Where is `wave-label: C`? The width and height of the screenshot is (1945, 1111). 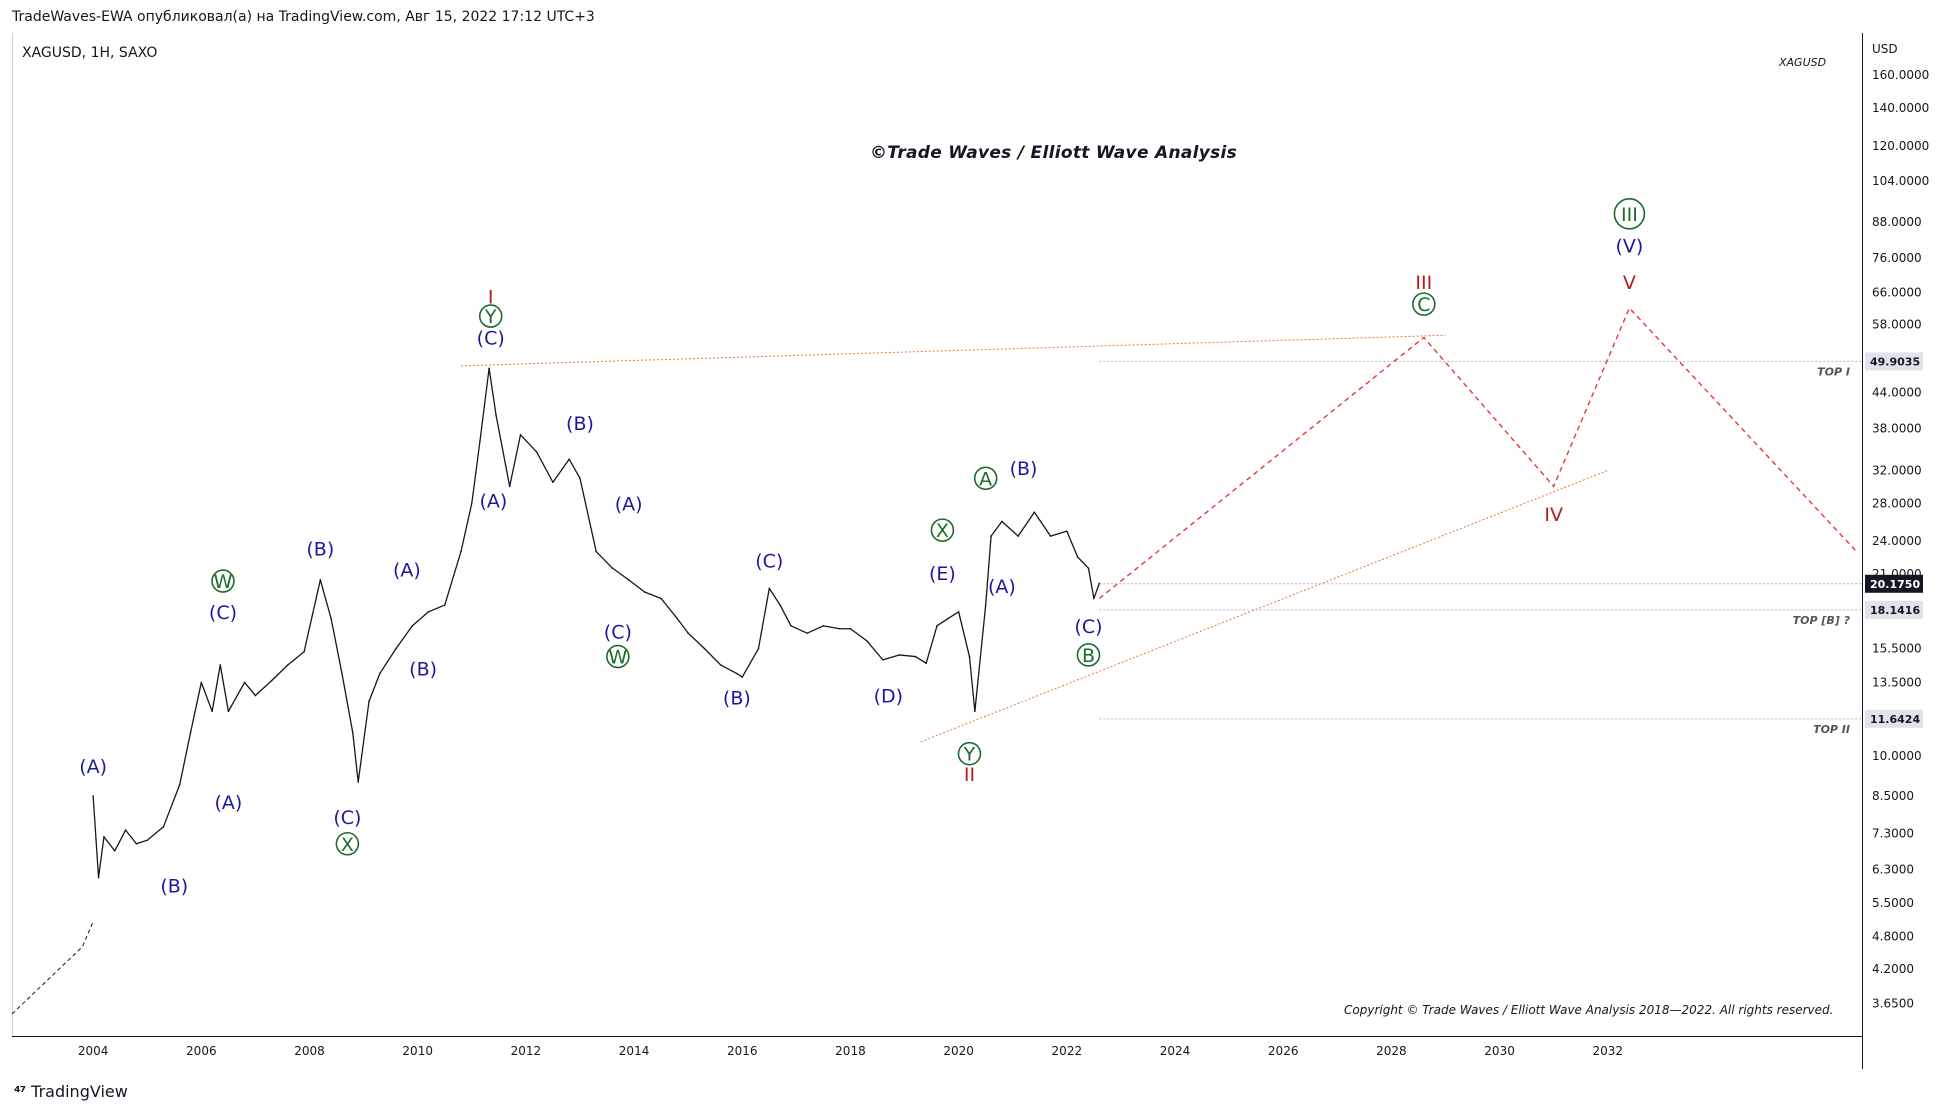
wave-label: C is located at coordinates (1423, 305).